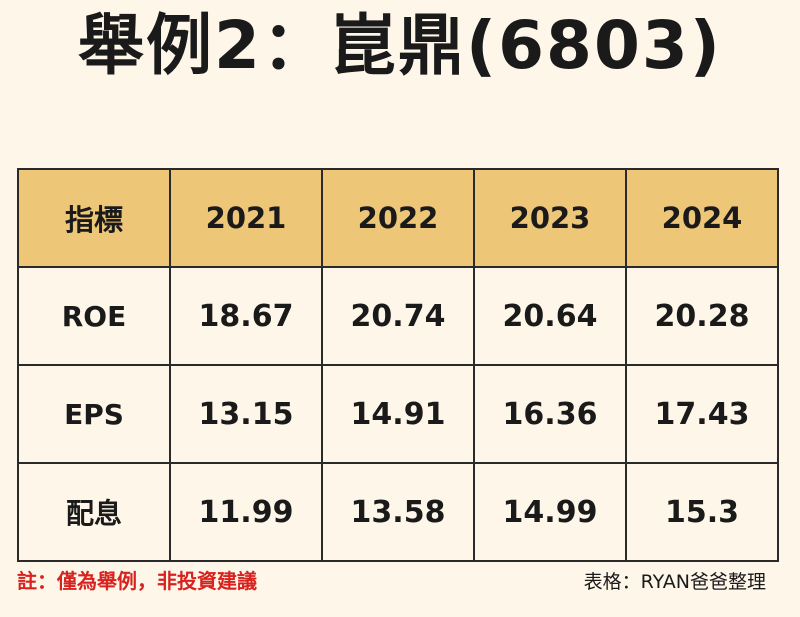  I want to click on table-credit: 表格：RYAN爸爸整理, so click(674, 582).